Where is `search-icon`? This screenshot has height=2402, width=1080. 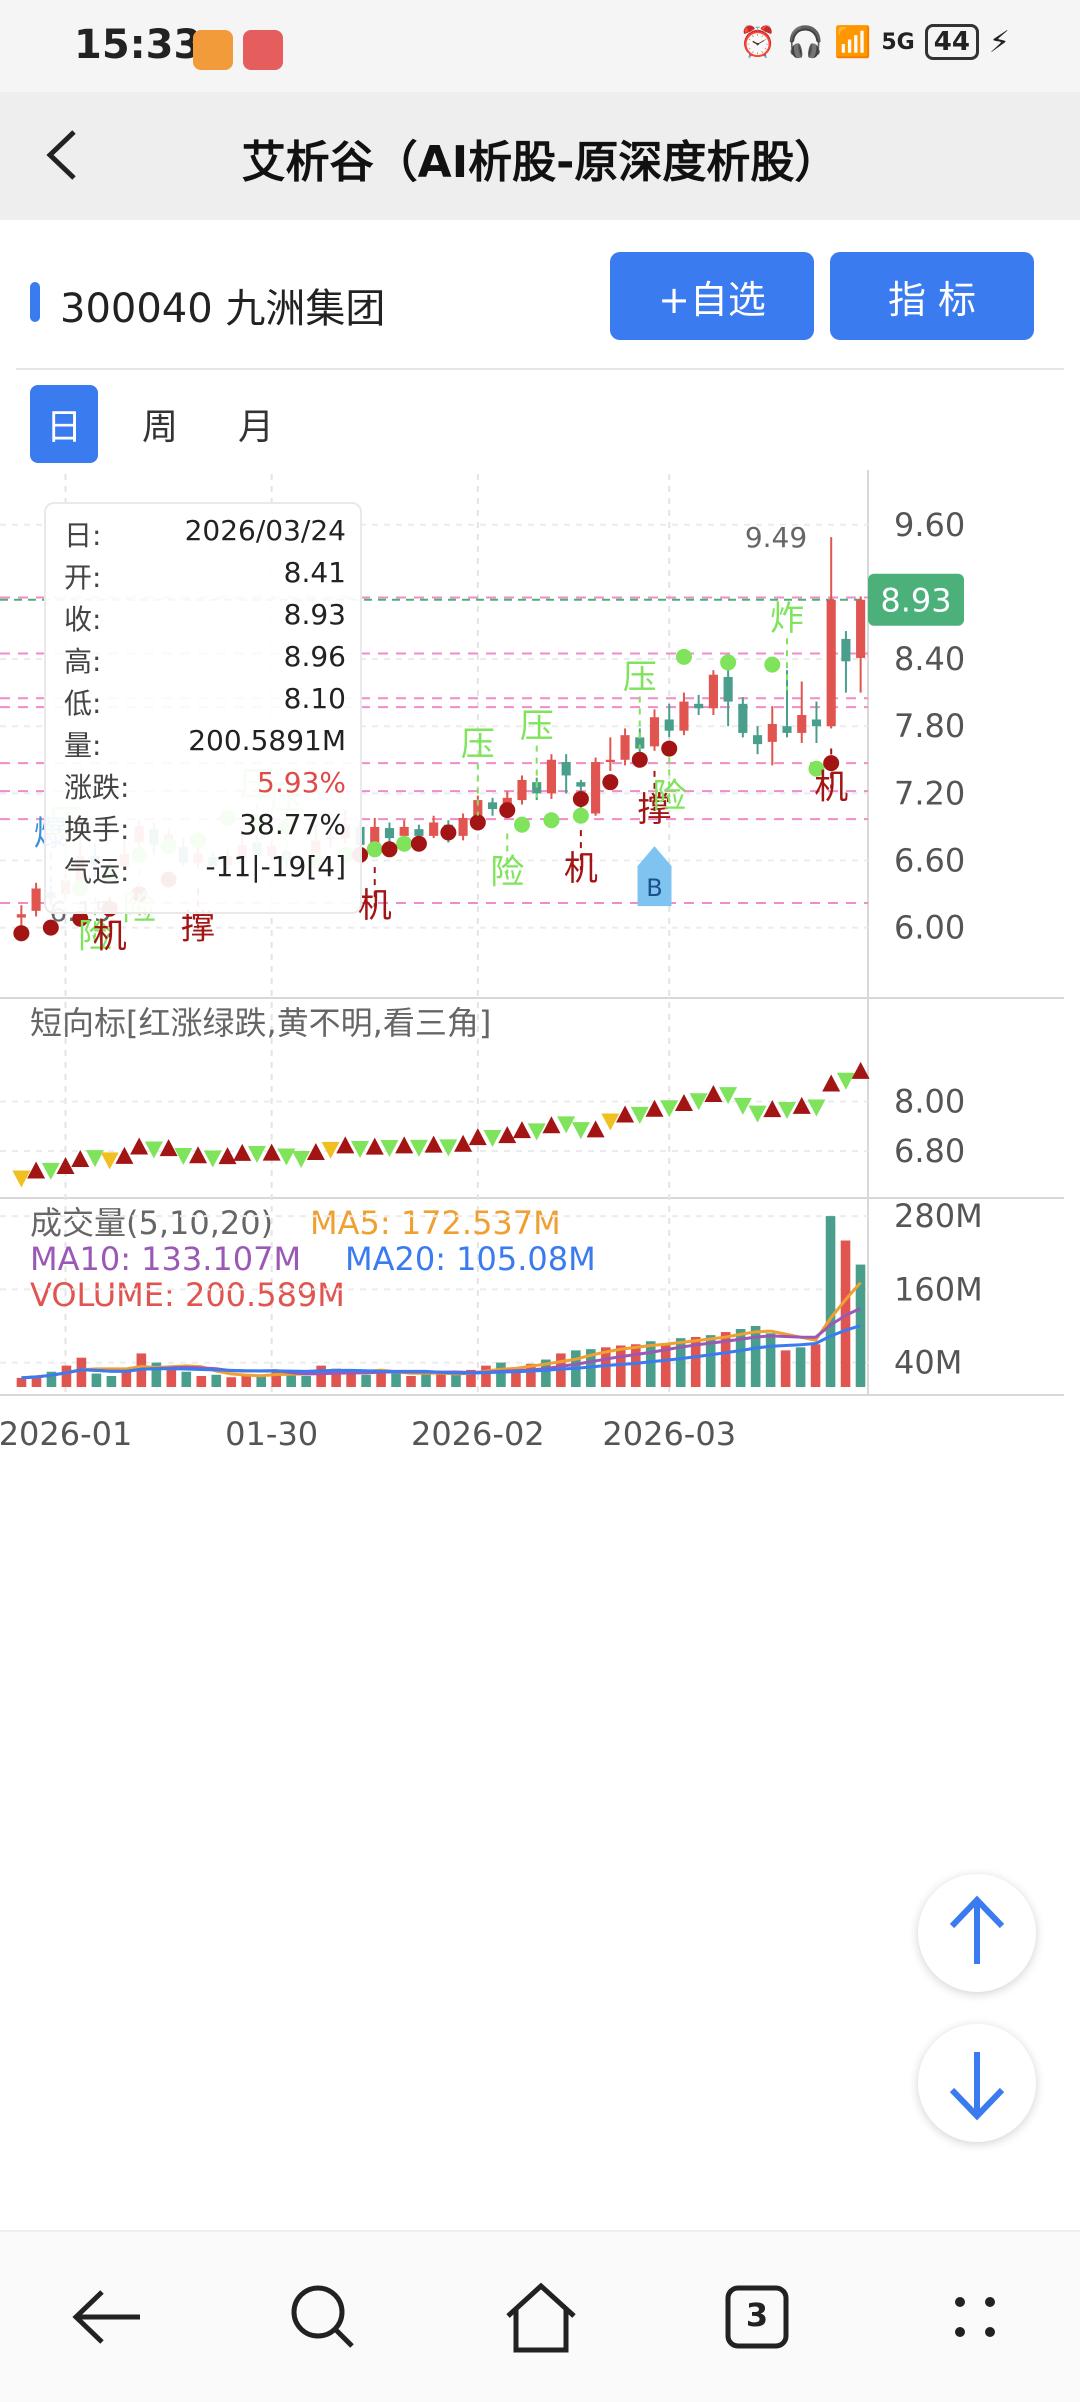 search-icon is located at coordinates (322, 2316).